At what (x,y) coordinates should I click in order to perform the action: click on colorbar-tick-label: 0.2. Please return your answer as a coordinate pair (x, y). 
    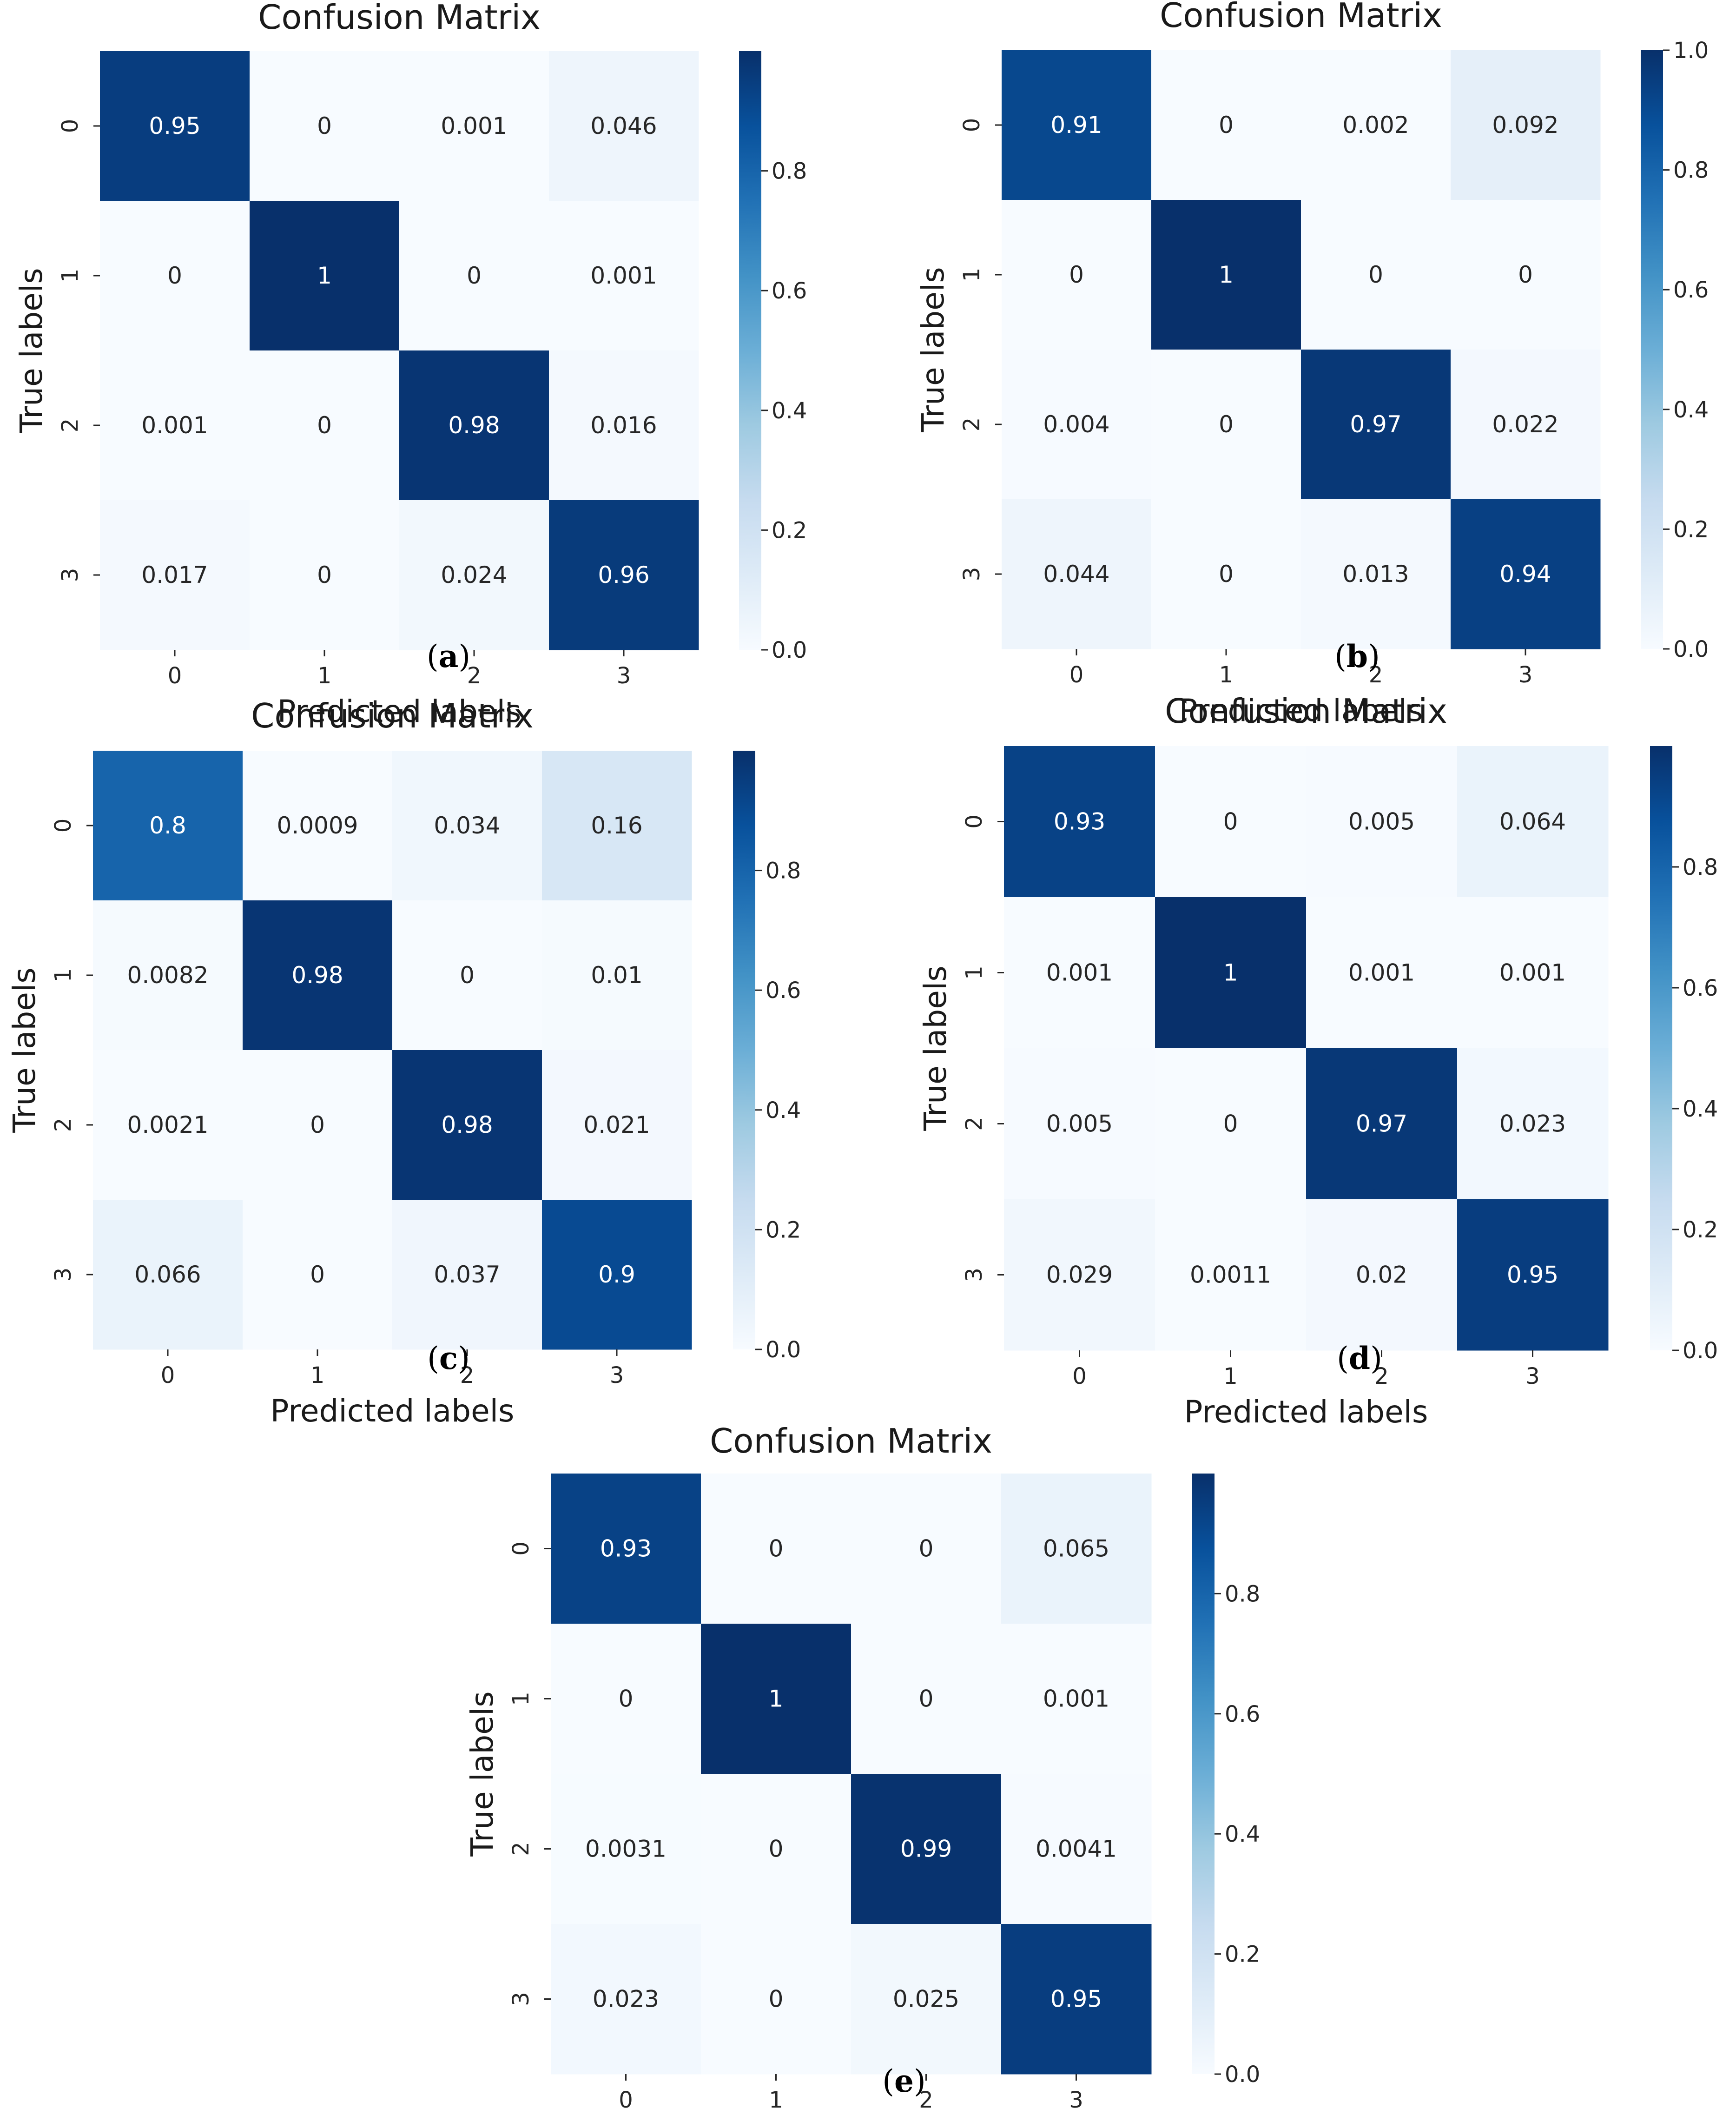
    Looking at the image, I should click on (1691, 529).